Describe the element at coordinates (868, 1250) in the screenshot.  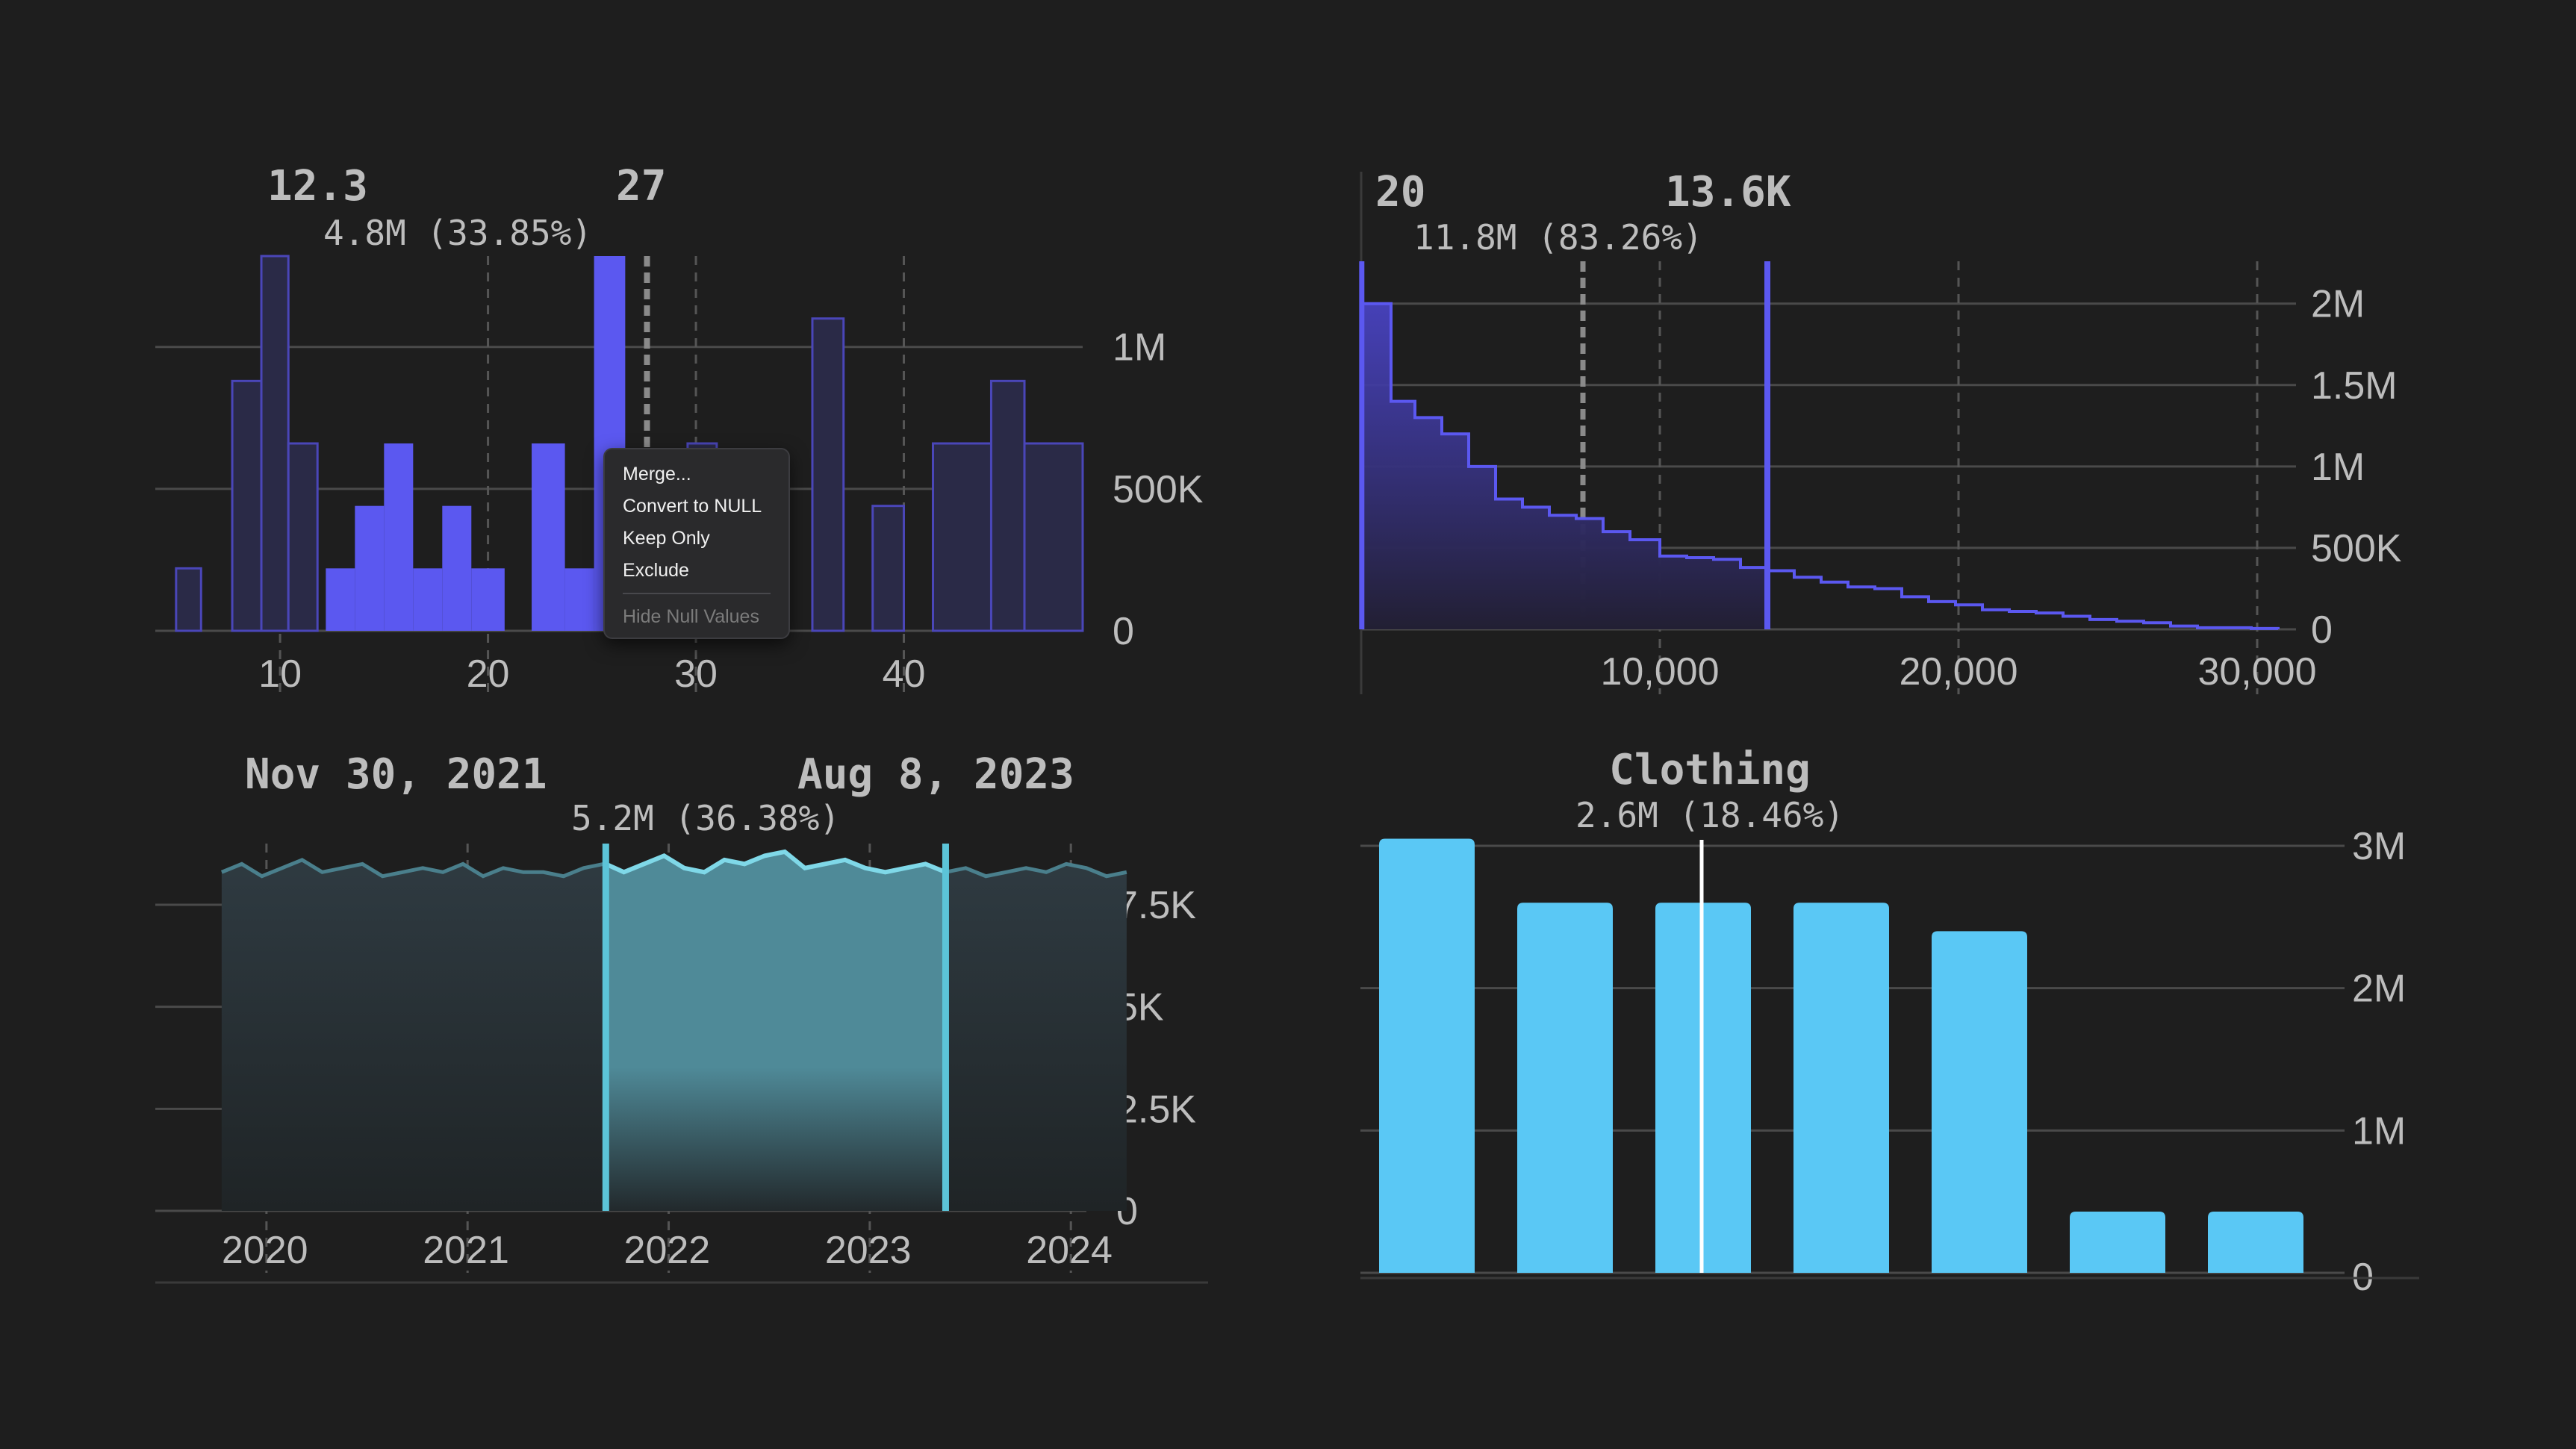
I see `x-tick-label: 2023` at that location.